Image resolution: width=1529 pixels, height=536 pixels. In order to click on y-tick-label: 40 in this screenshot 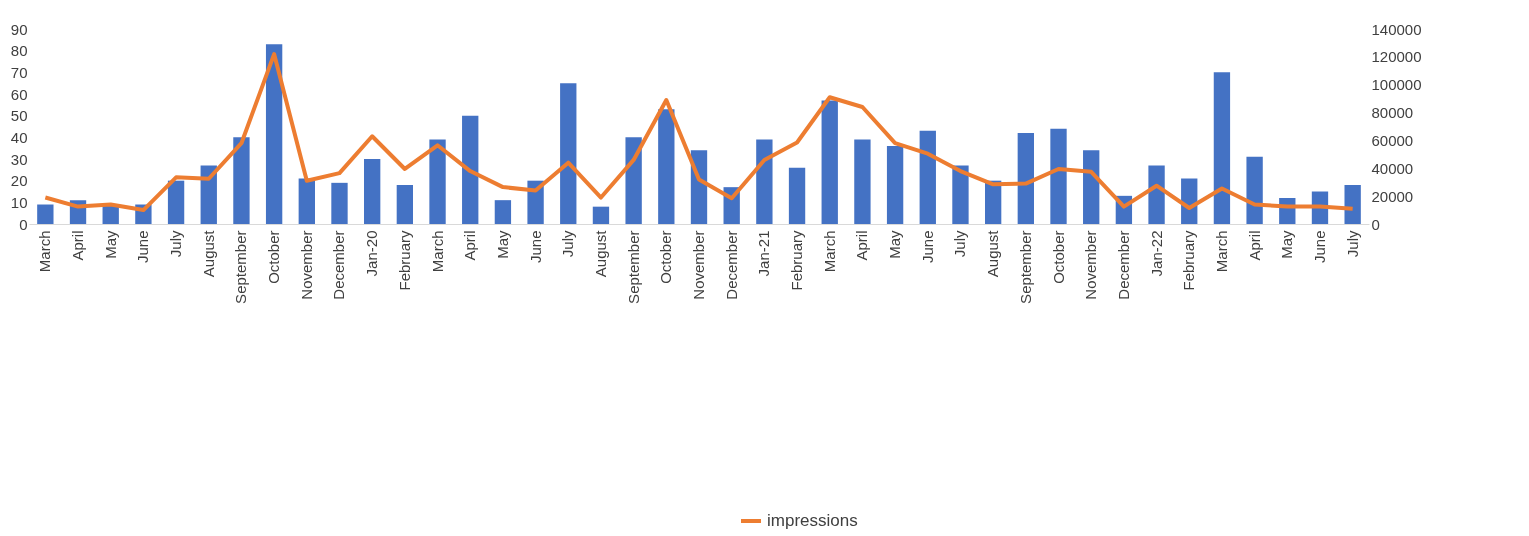, I will do `click(19, 137)`.